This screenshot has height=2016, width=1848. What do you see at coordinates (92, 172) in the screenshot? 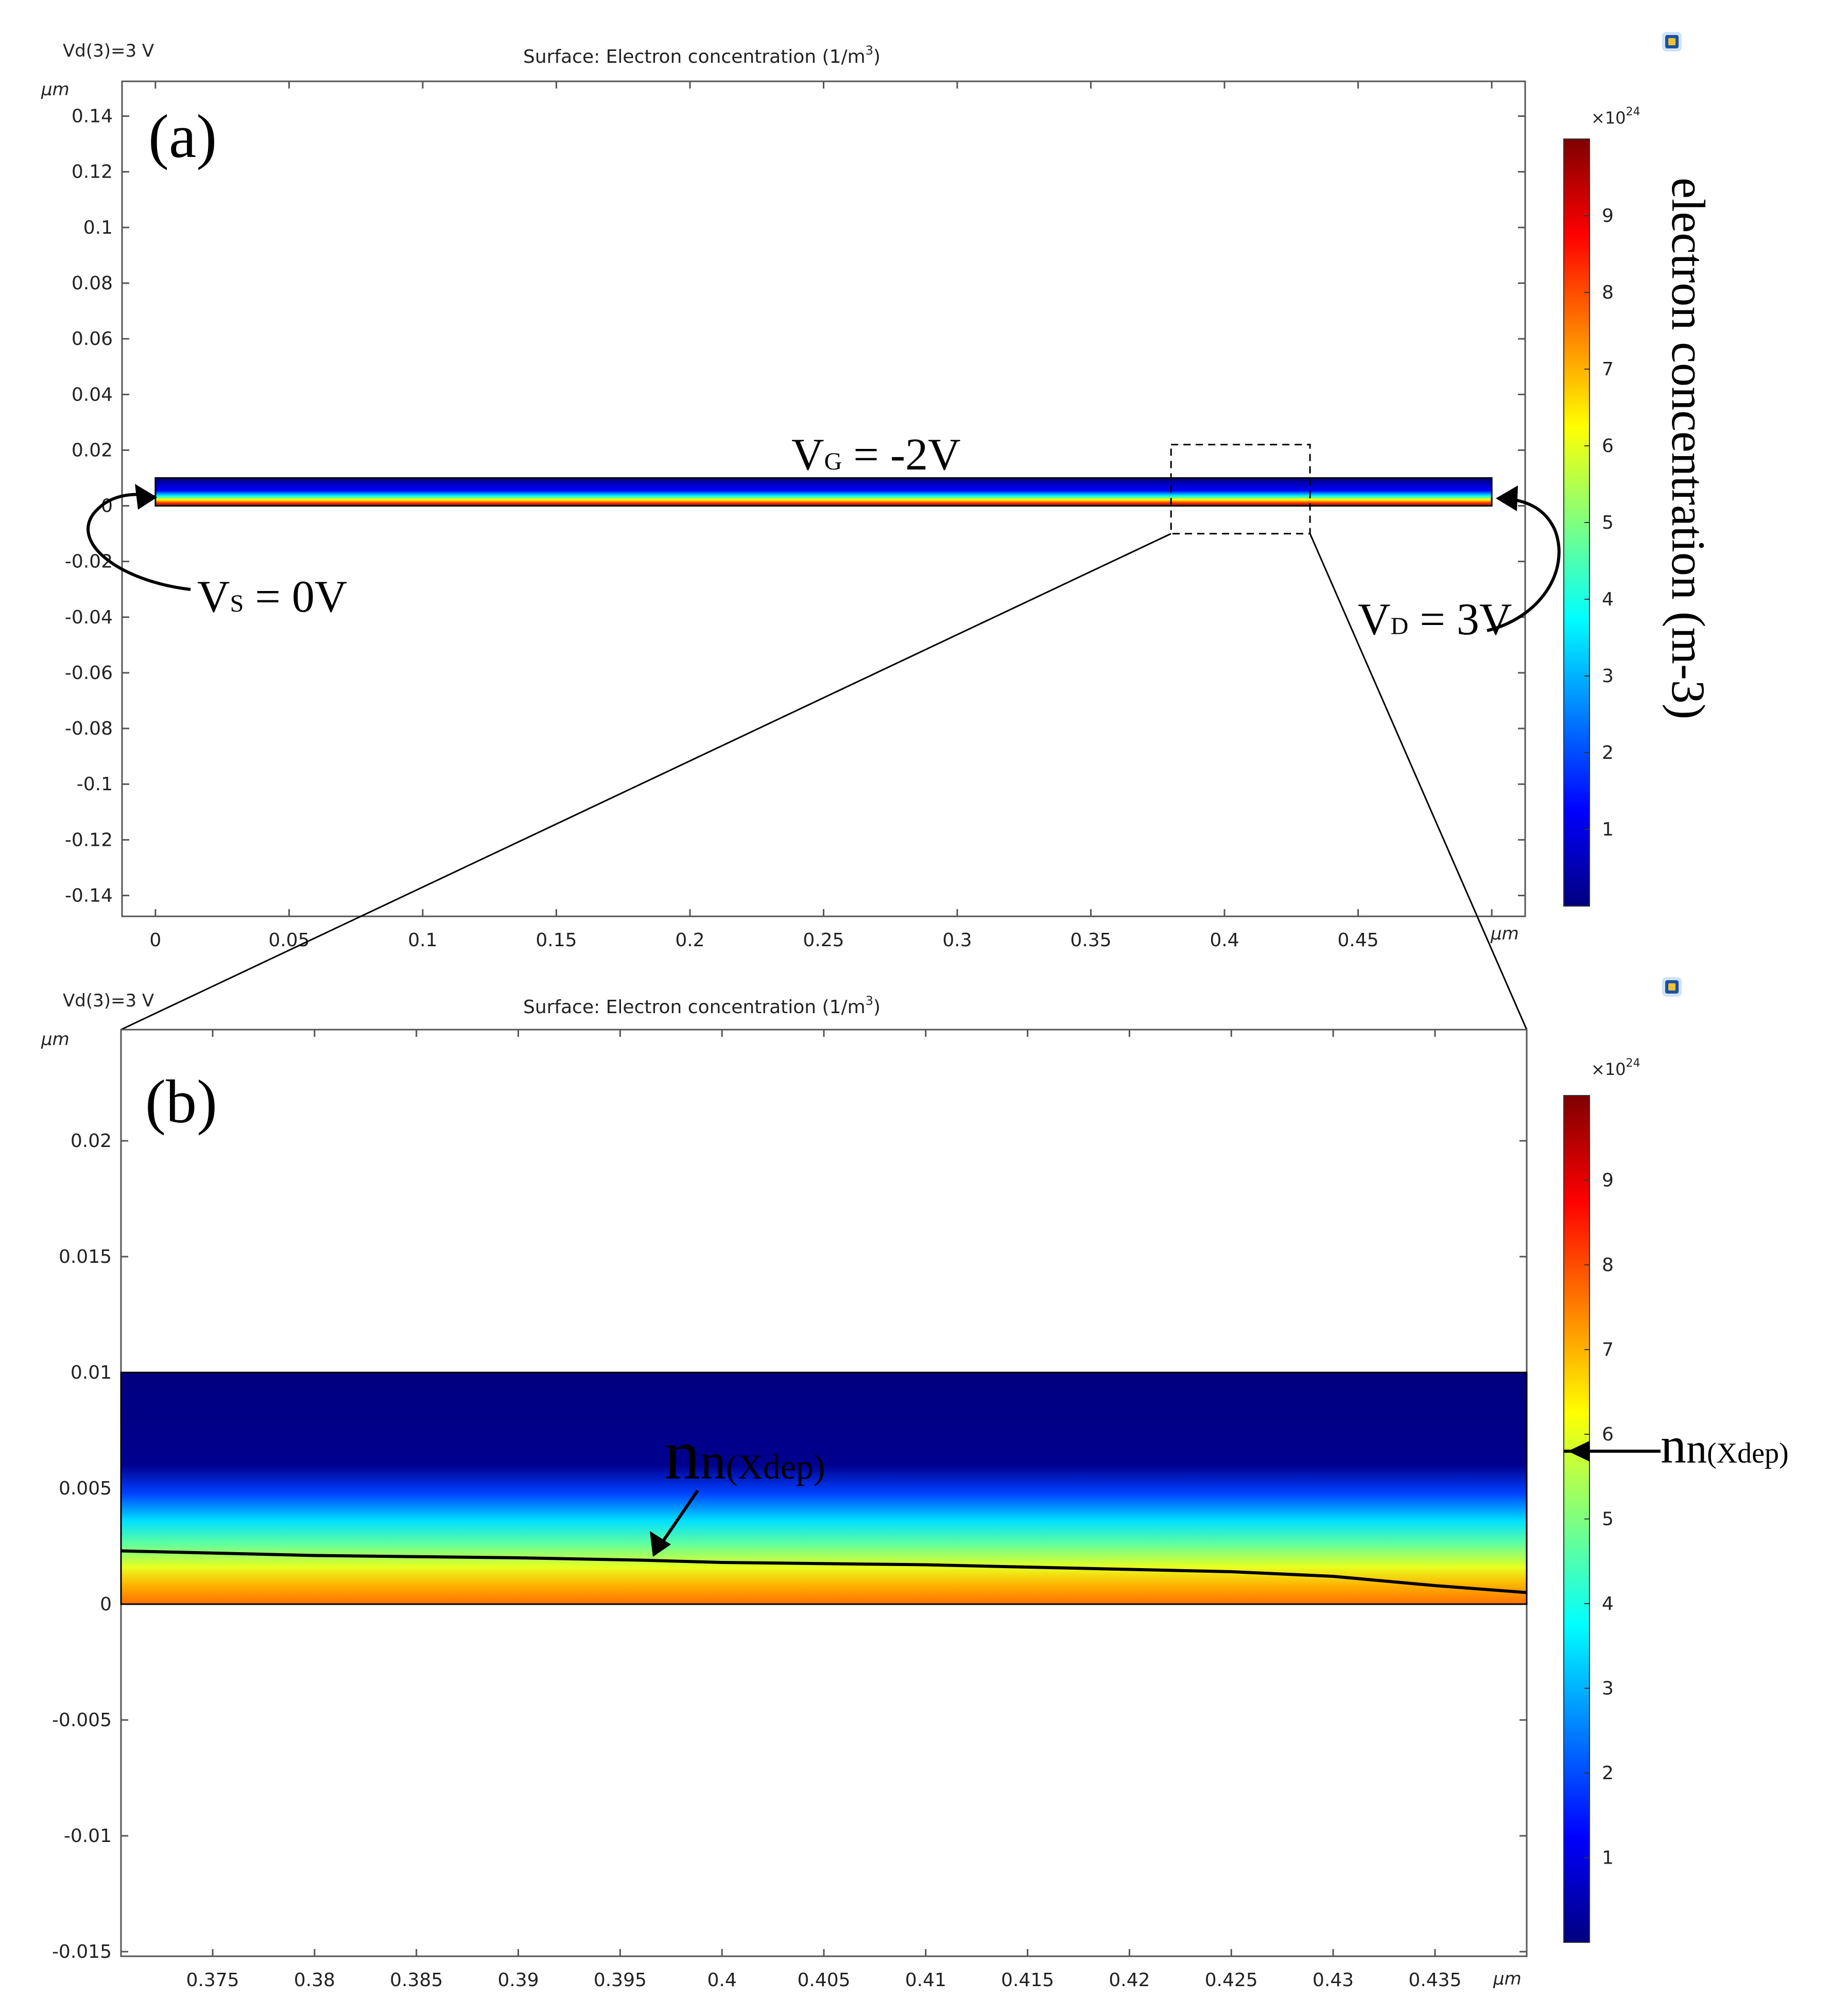
I see `panel-a-y-tick-label: 0.12` at bounding box center [92, 172].